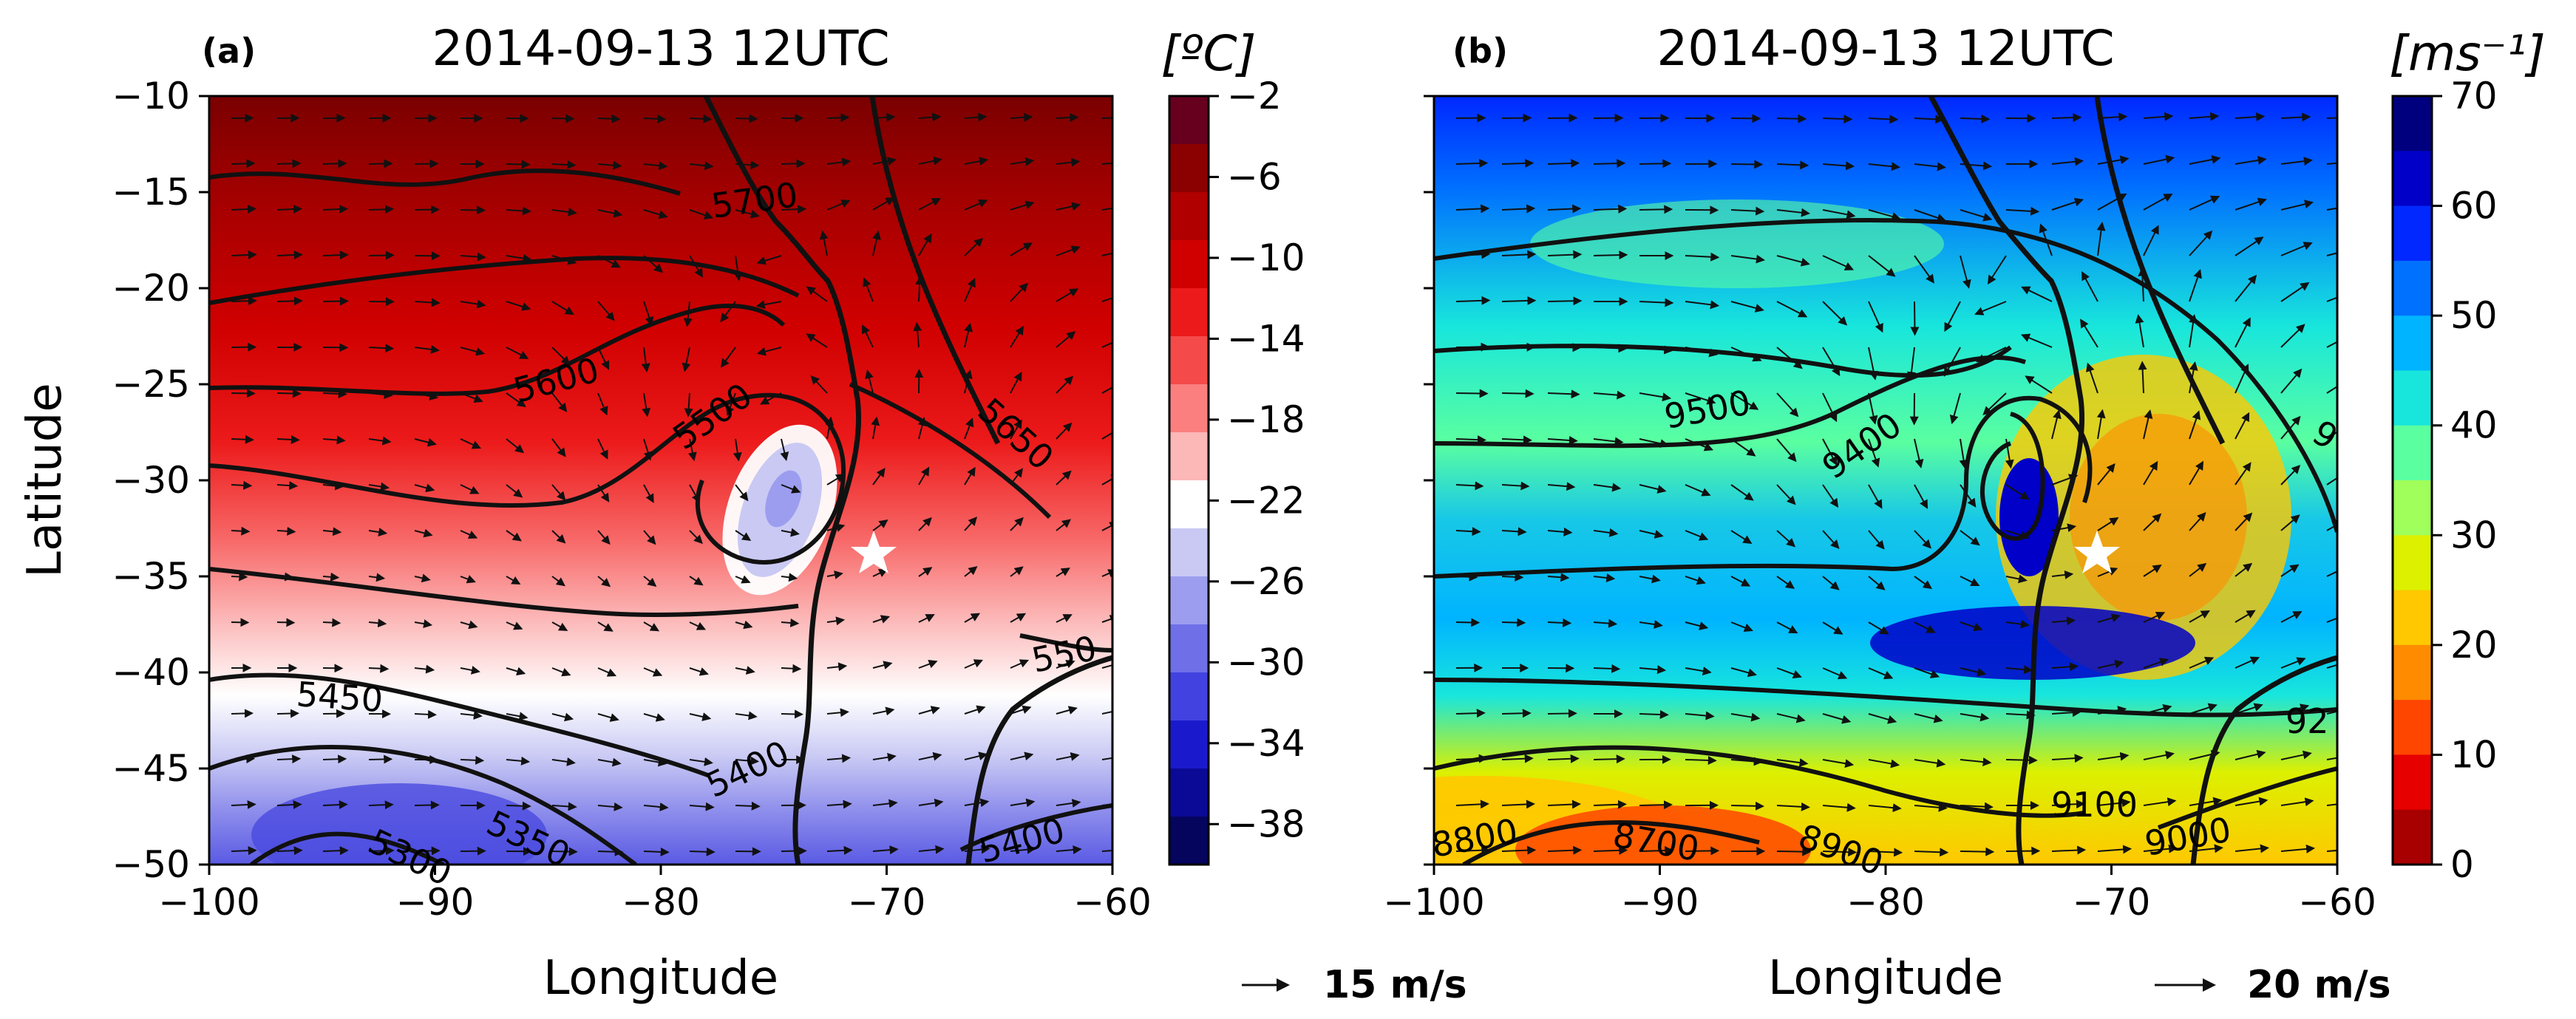 This screenshot has width=2576, height=1019. Describe the element at coordinates (2160, 270) in the screenshot. I see `border-andes-b` at that location.